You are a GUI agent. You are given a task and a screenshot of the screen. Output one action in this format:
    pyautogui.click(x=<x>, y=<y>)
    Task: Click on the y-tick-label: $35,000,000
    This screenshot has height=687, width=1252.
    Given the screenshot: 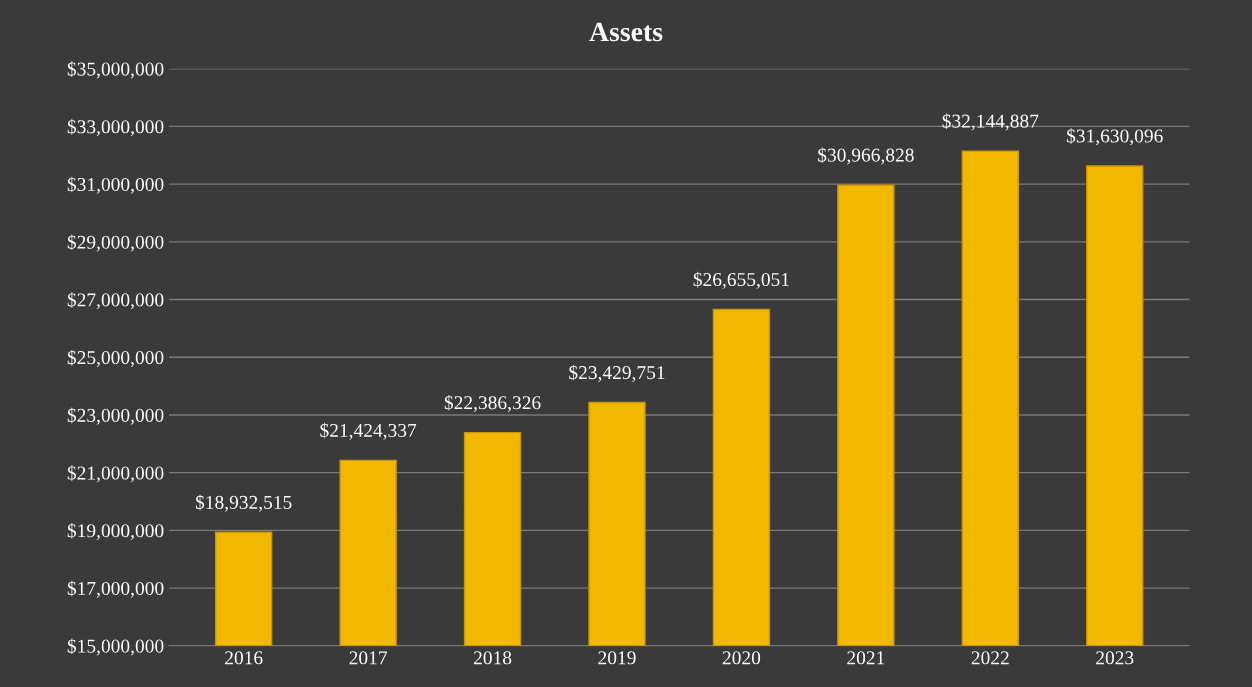 What is the action you would take?
    pyautogui.click(x=115, y=70)
    